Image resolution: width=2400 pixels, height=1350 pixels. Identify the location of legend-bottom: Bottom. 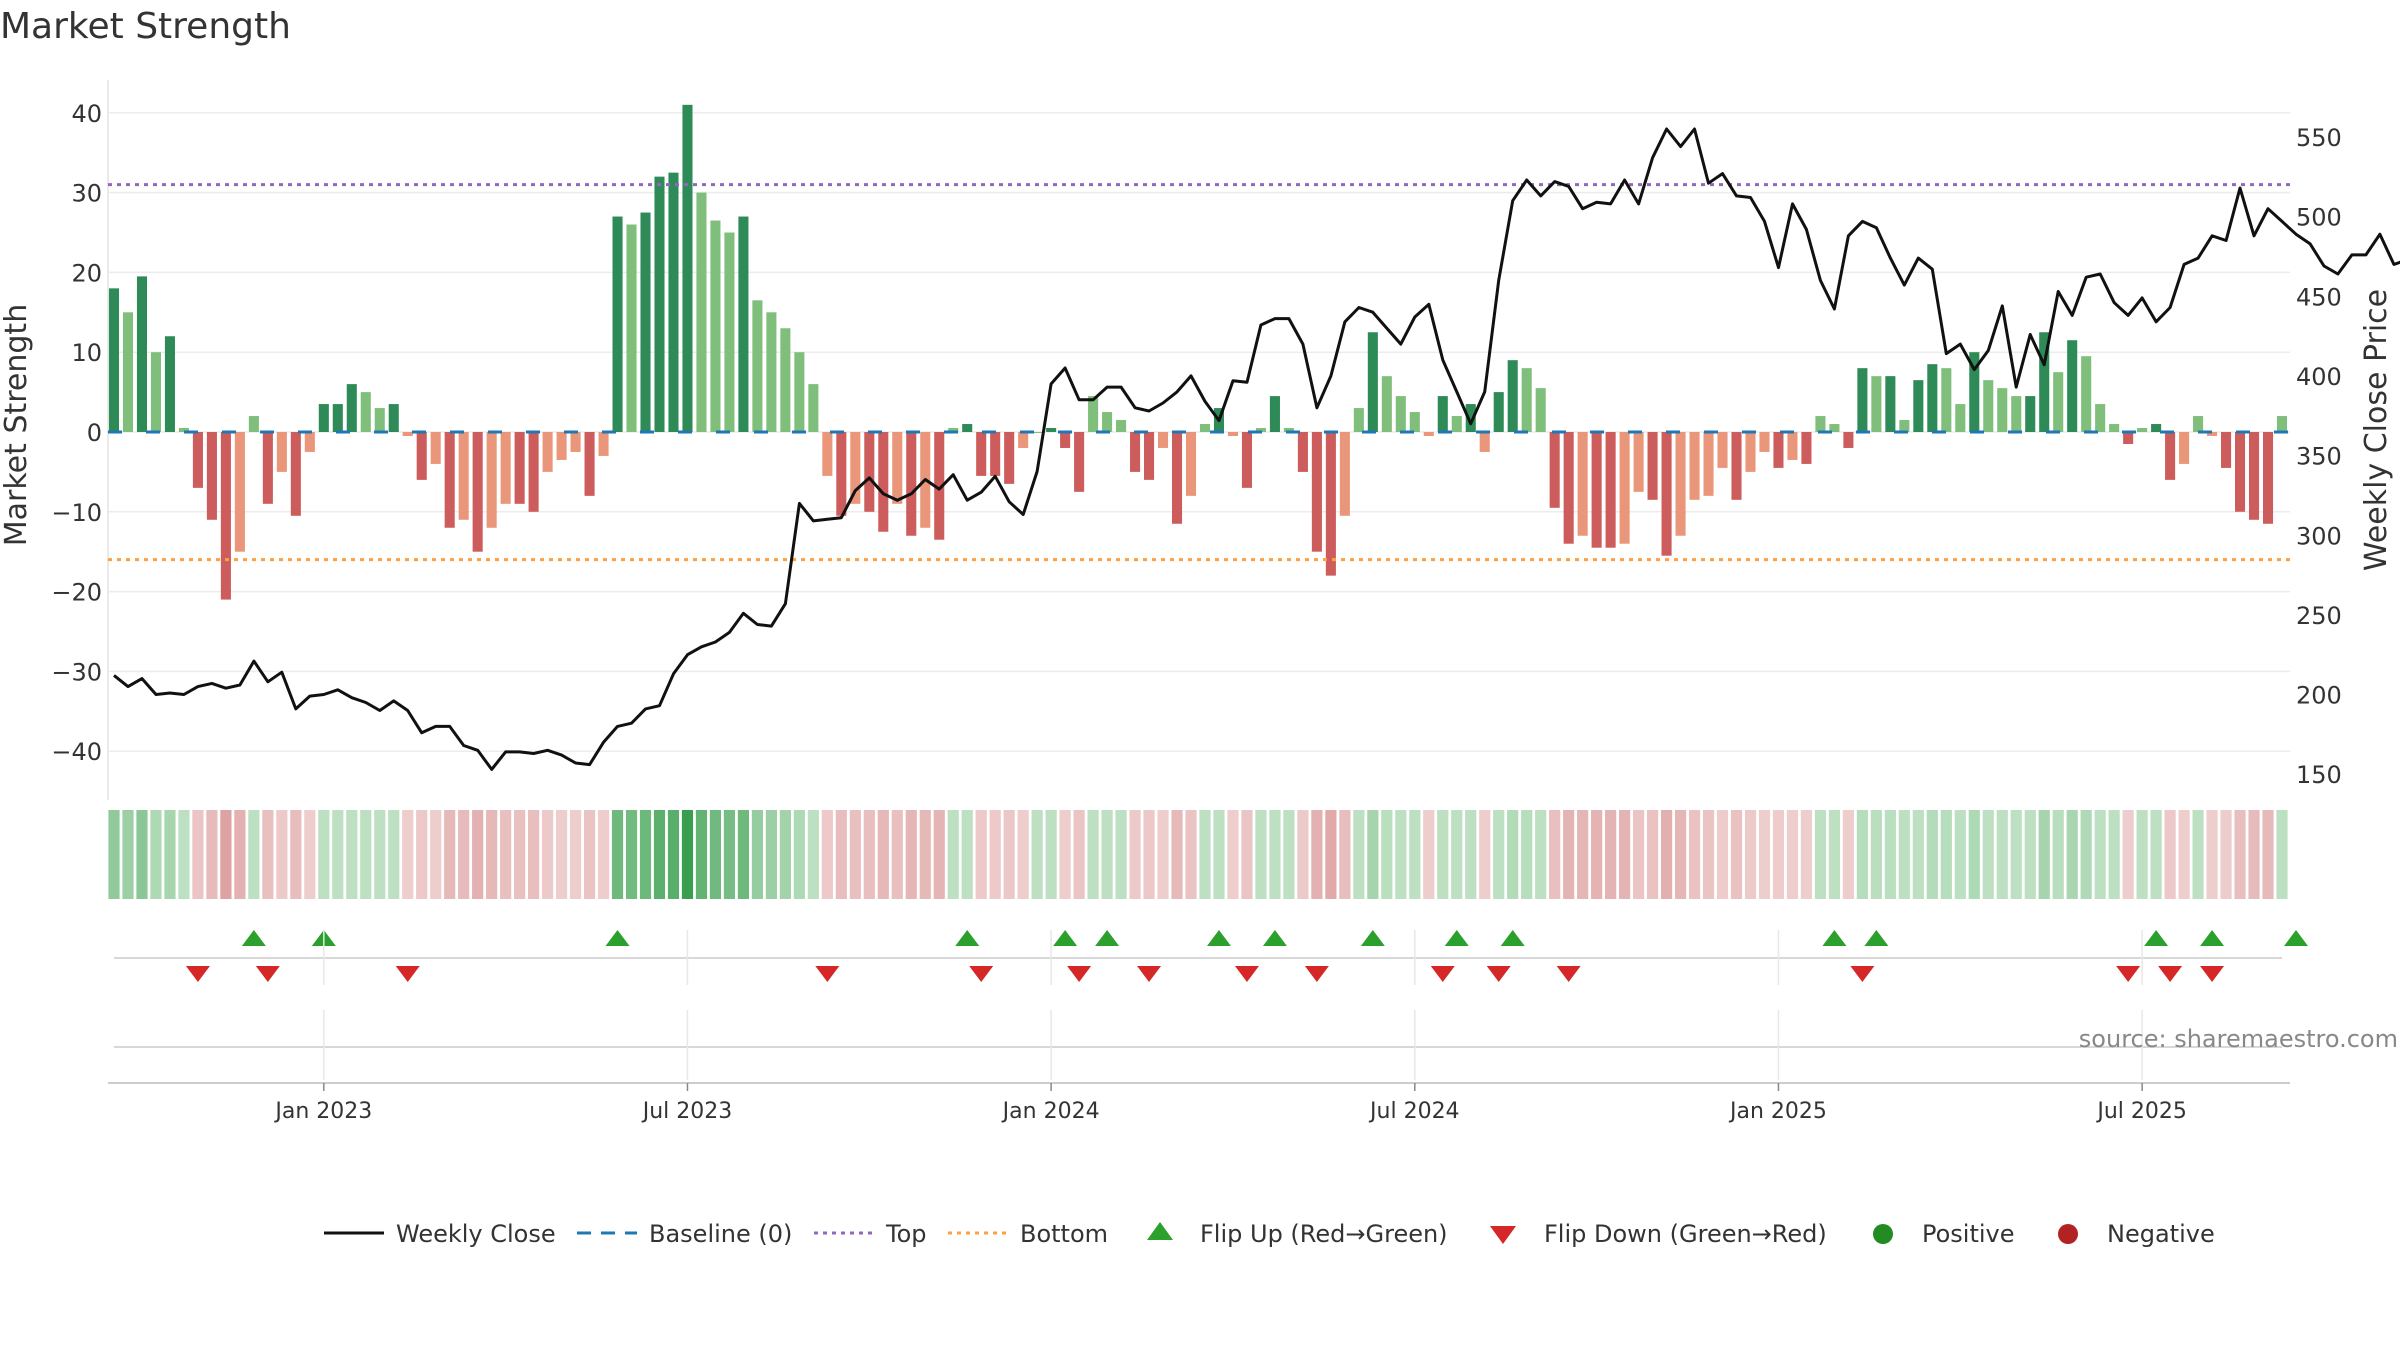
(1064, 1234).